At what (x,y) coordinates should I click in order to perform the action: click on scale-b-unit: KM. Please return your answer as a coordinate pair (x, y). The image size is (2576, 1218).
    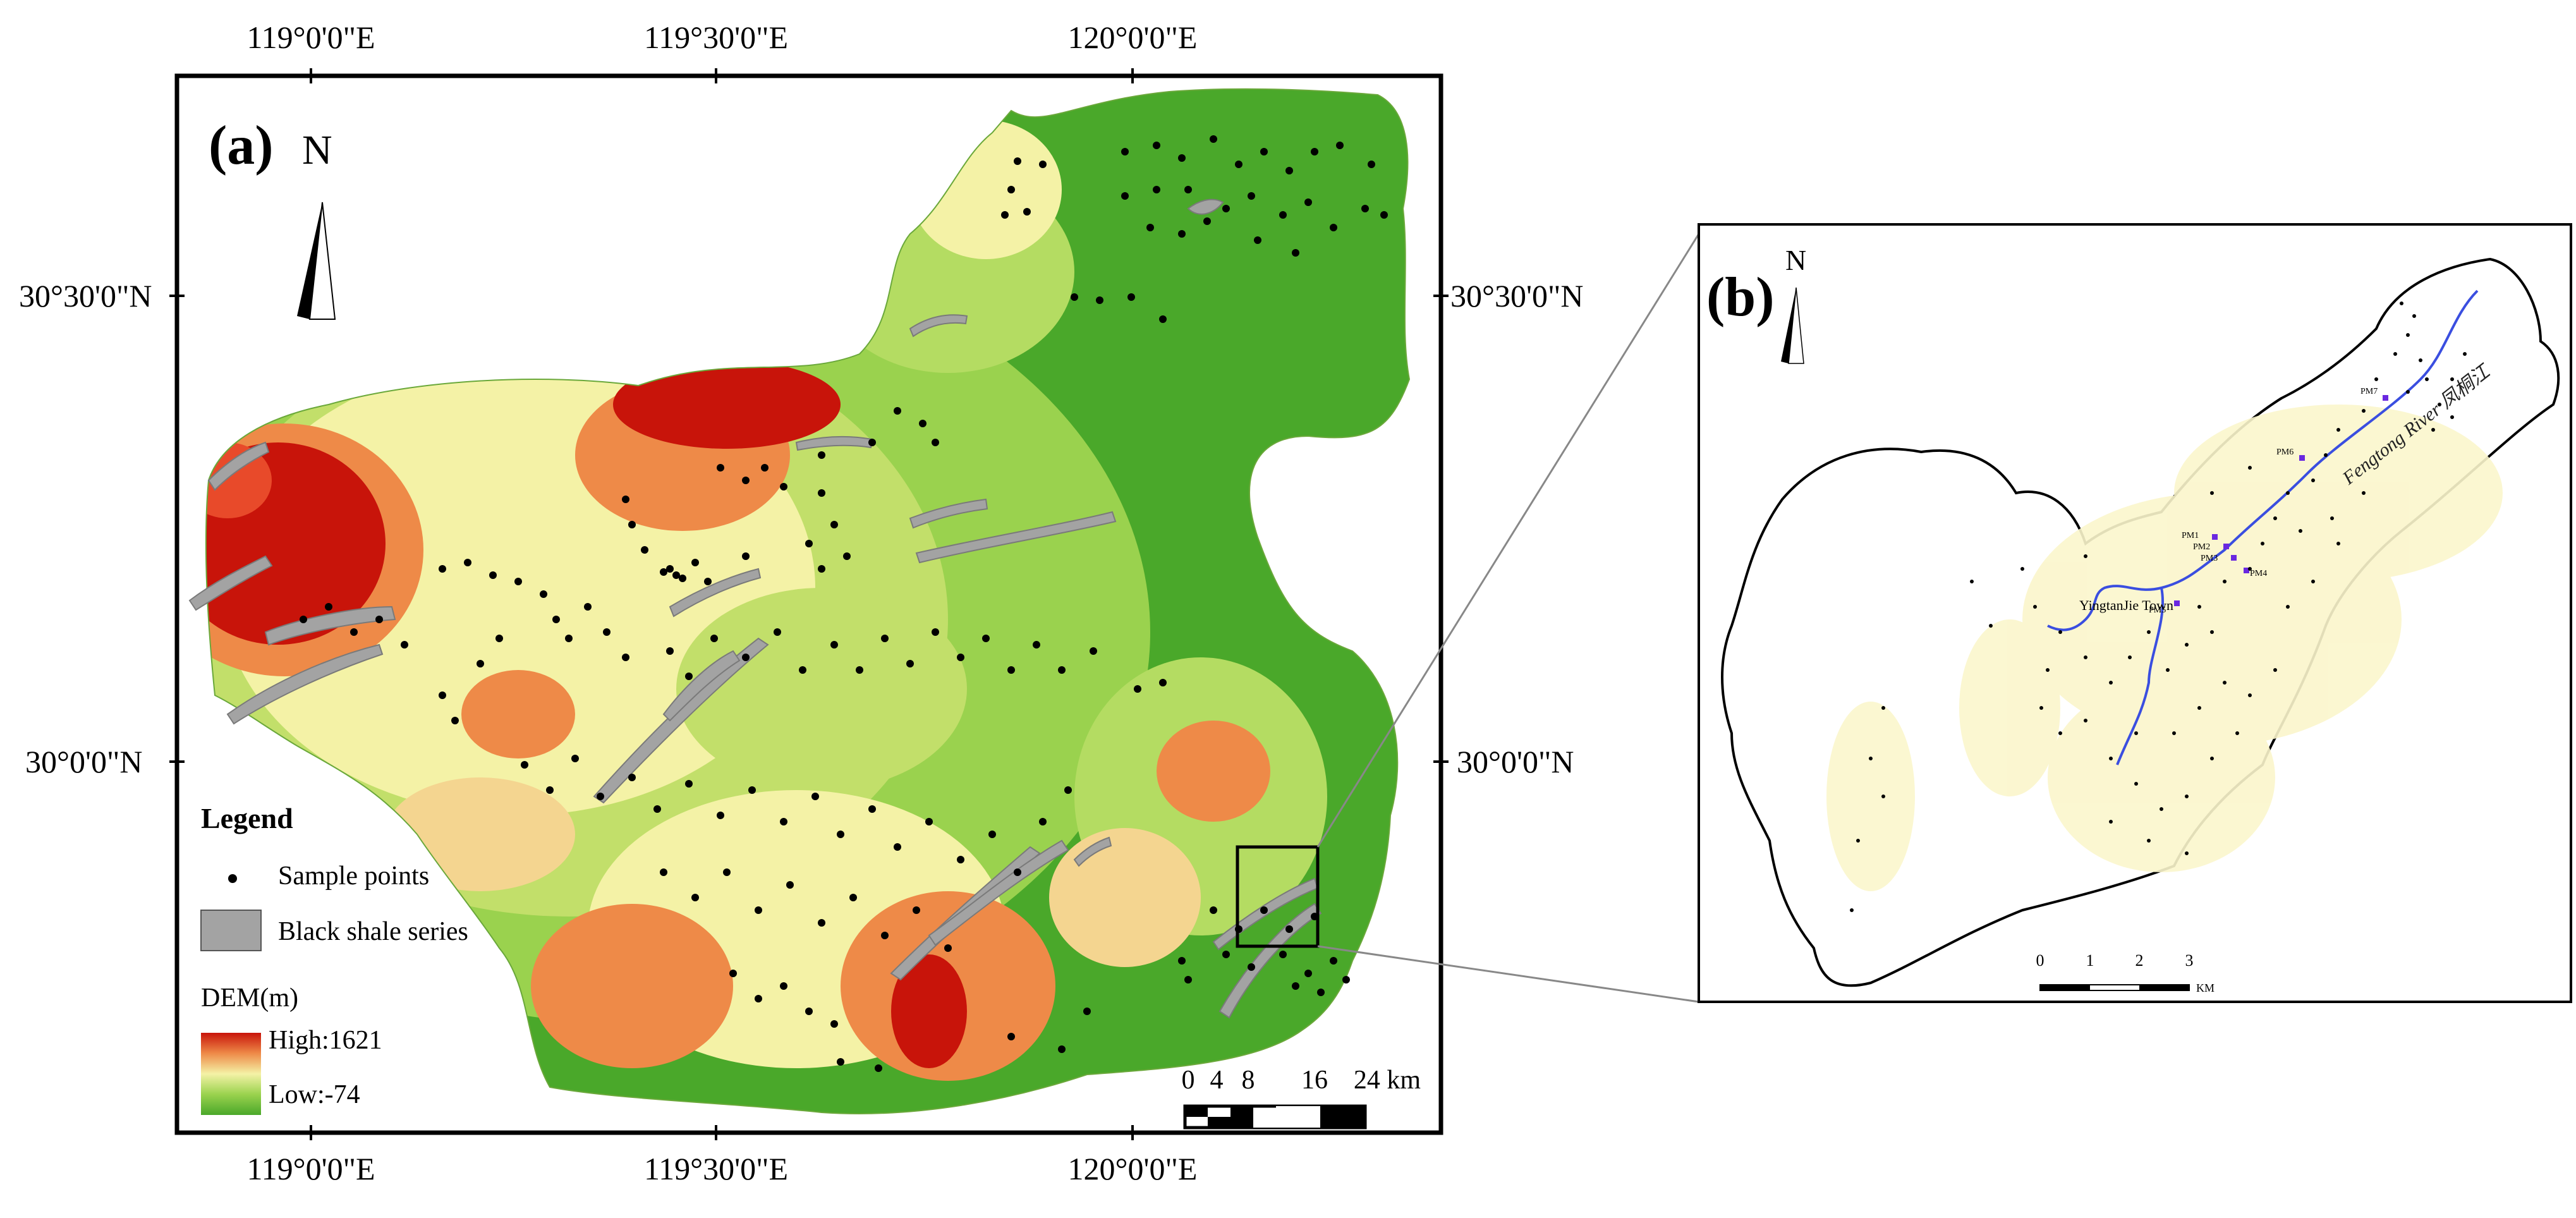
    Looking at the image, I should click on (2205, 988).